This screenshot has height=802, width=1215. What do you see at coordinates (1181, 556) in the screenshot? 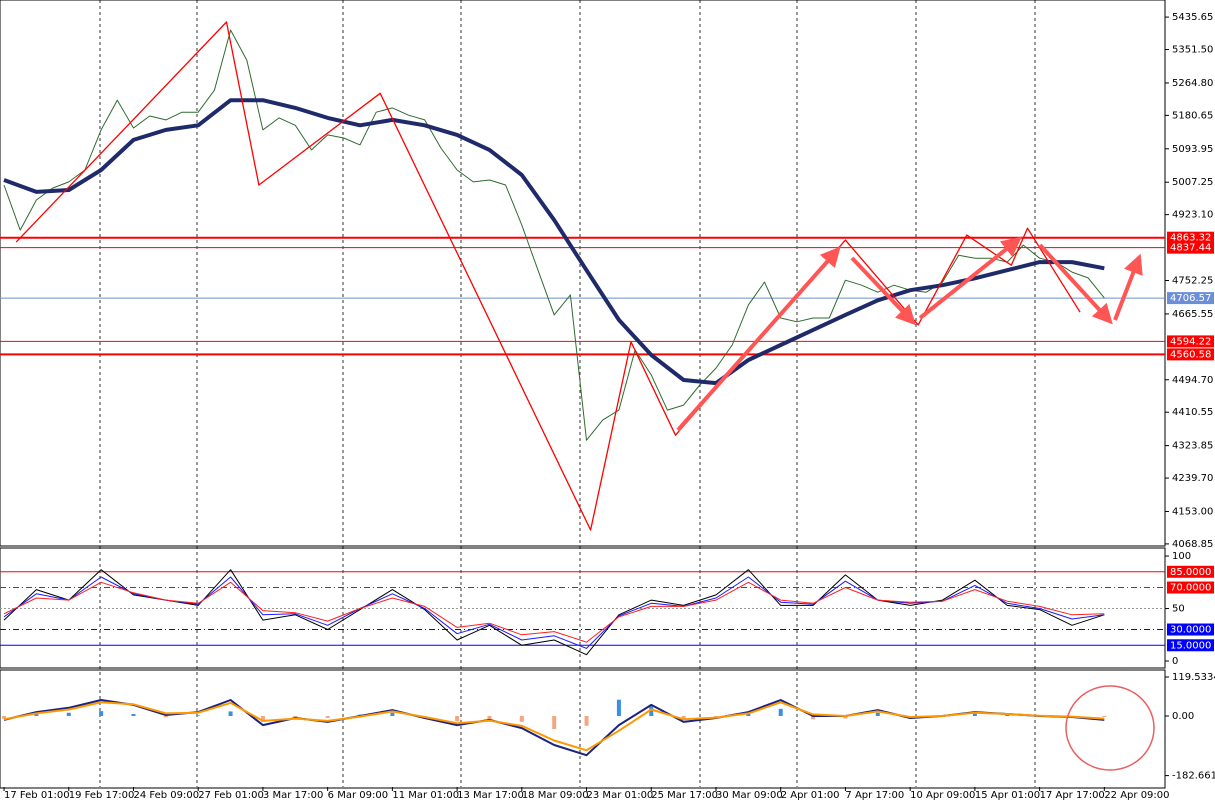
I see `y-tick-label: 100` at bounding box center [1181, 556].